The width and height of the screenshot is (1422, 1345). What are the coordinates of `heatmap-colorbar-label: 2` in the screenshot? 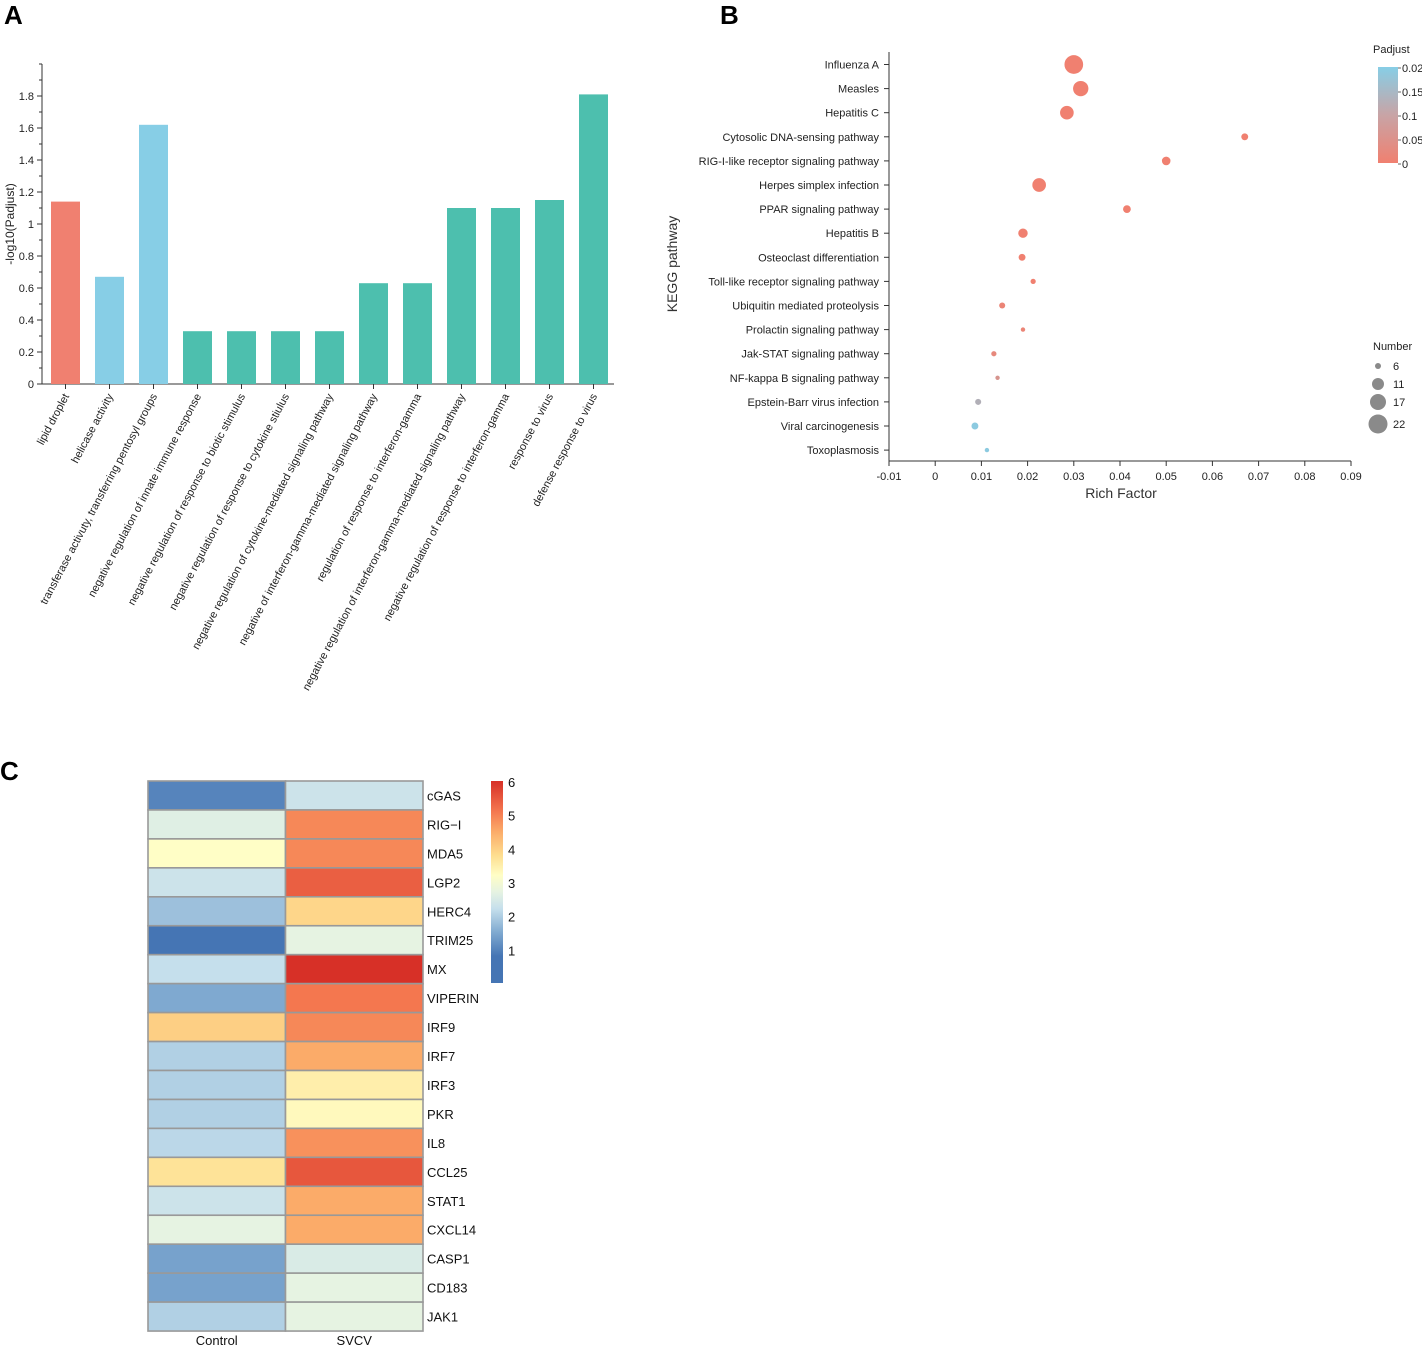 It's located at (511, 917).